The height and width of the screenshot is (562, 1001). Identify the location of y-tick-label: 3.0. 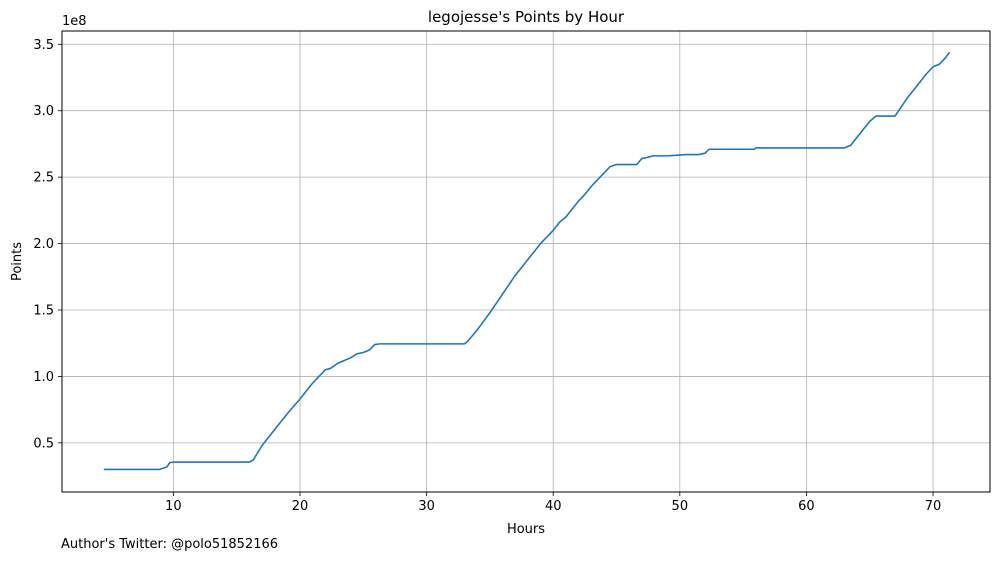
(43, 111).